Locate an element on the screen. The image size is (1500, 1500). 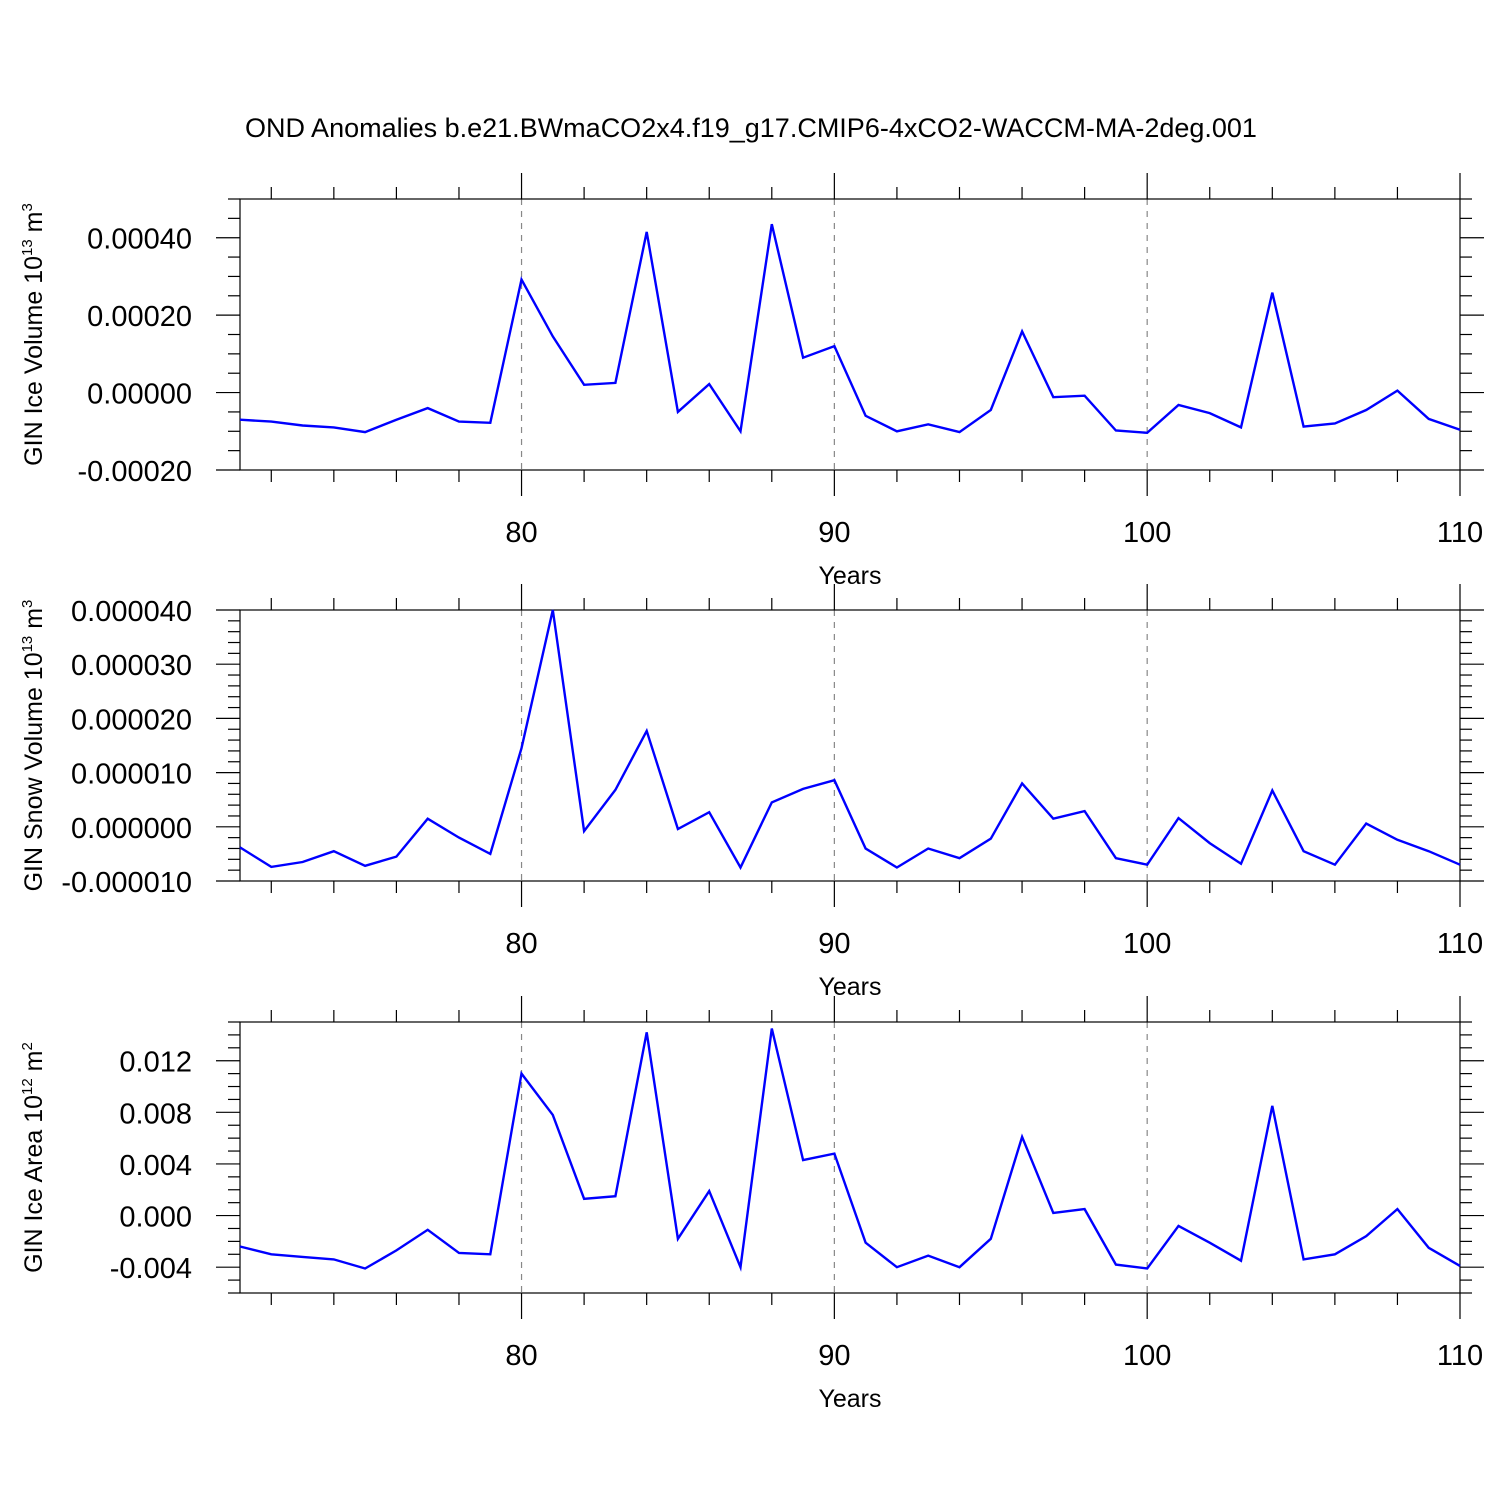
y-tick-label: 0.000040 is located at coordinates (131, 612).